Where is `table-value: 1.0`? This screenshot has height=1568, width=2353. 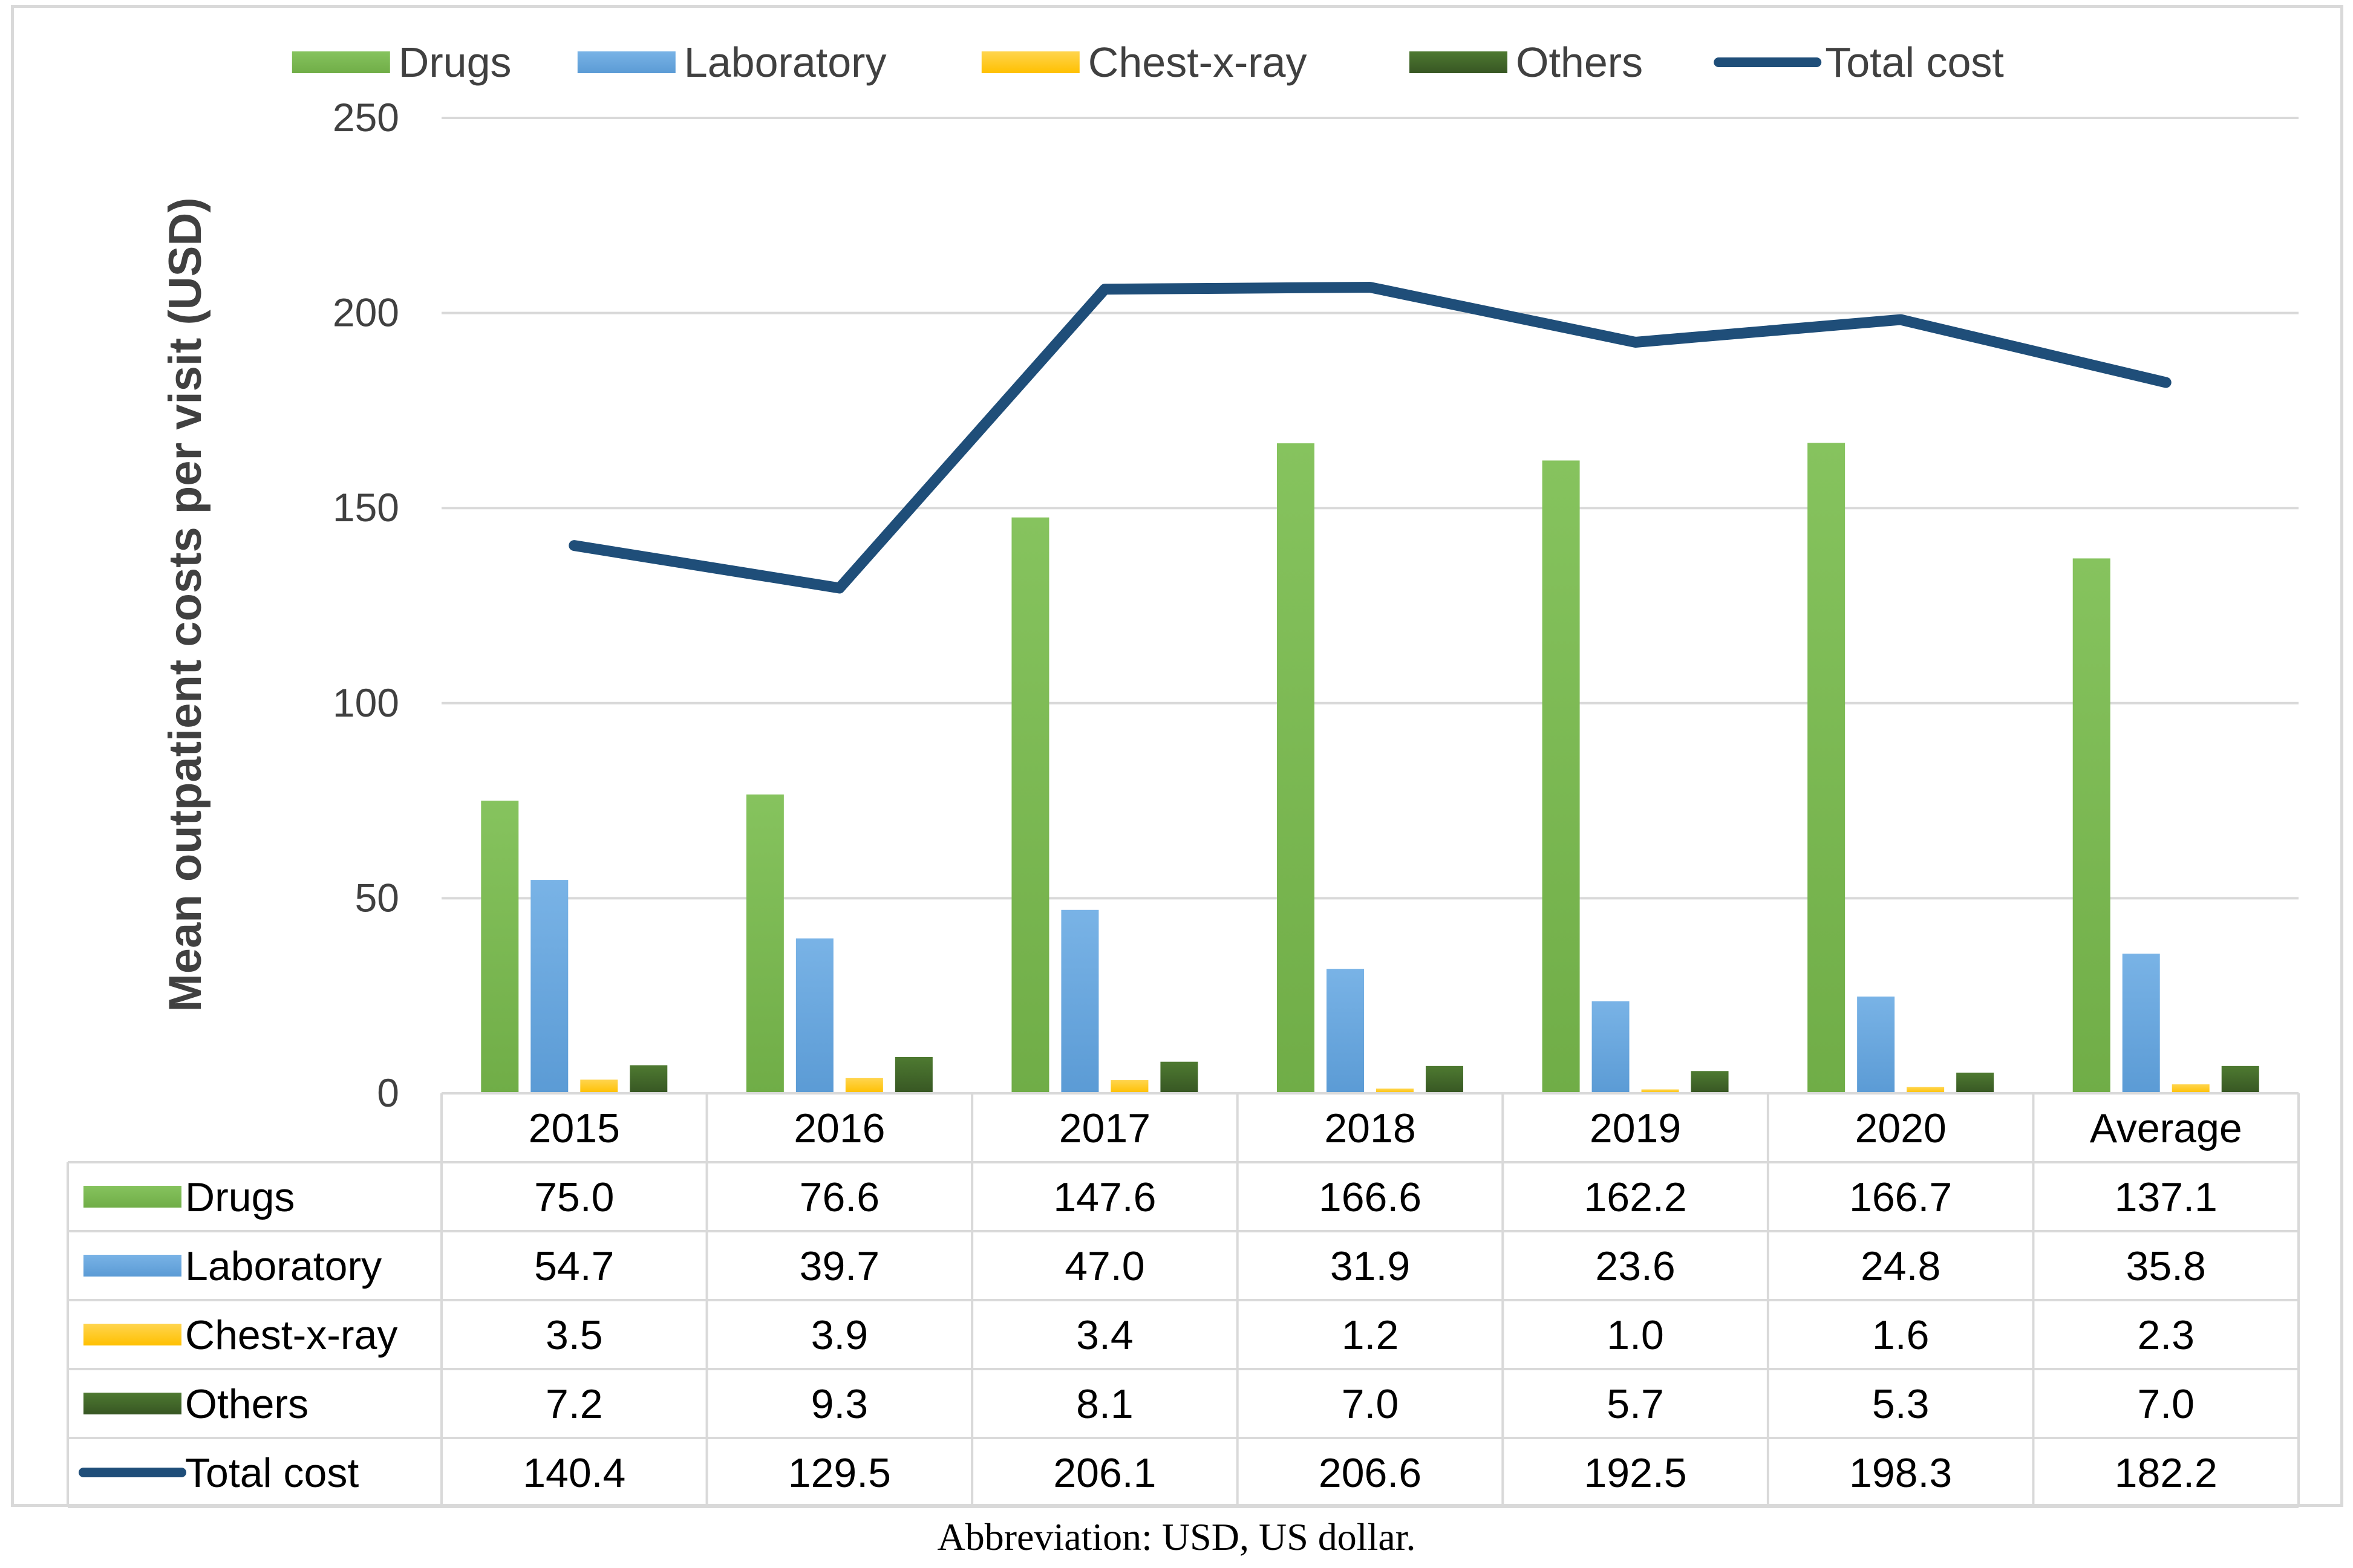 table-value: 1.0 is located at coordinates (1635, 1335).